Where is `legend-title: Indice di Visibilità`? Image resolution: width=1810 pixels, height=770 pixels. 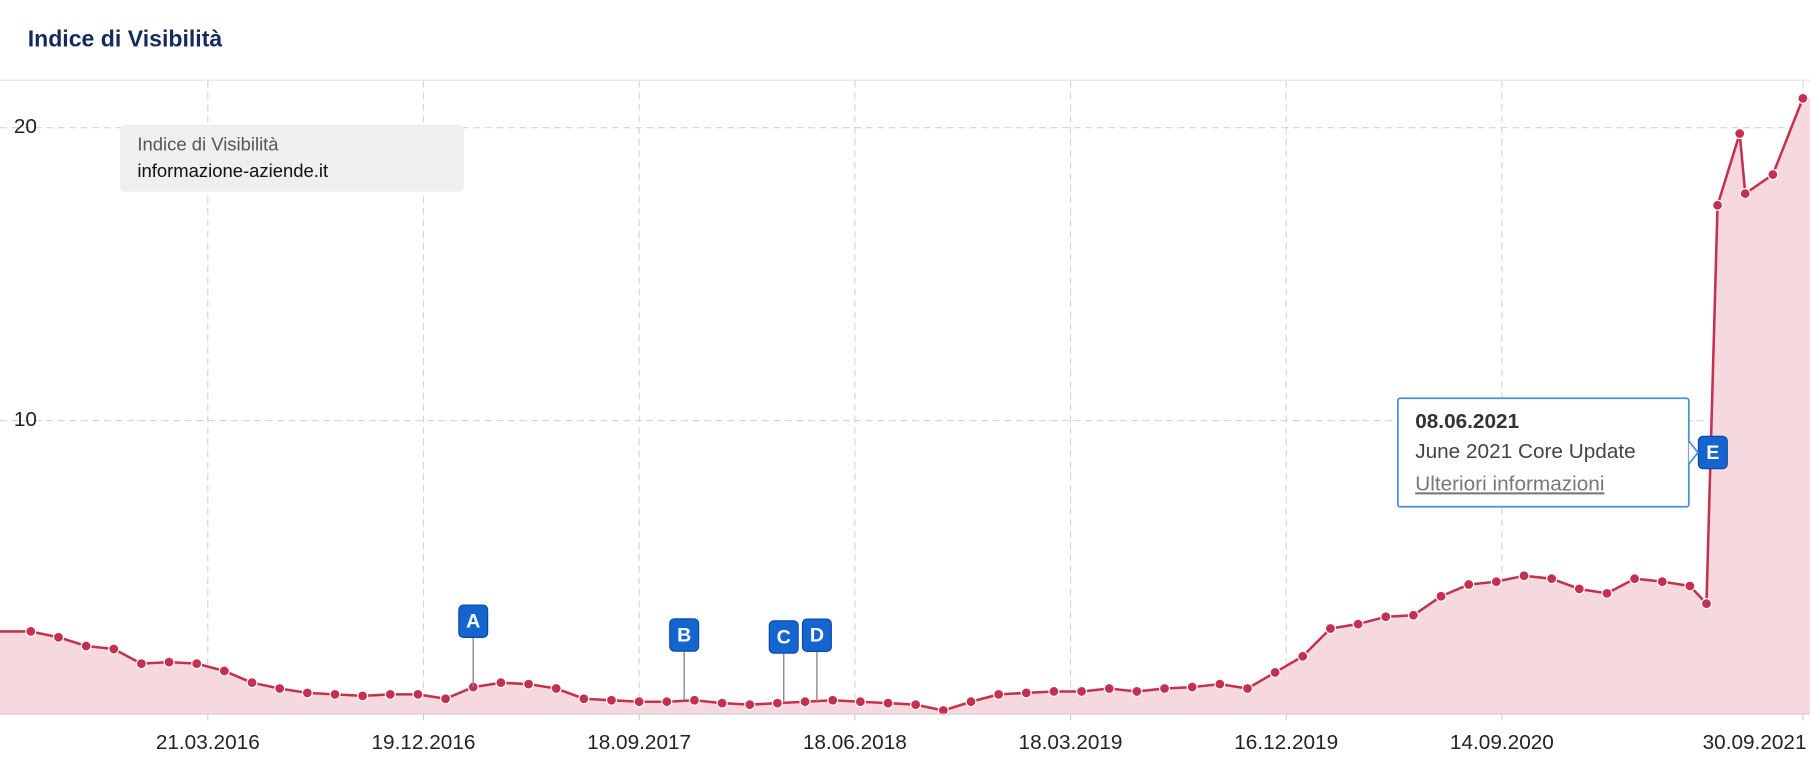 legend-title: Indice di Visibilità is located at coordinates (208, 143).